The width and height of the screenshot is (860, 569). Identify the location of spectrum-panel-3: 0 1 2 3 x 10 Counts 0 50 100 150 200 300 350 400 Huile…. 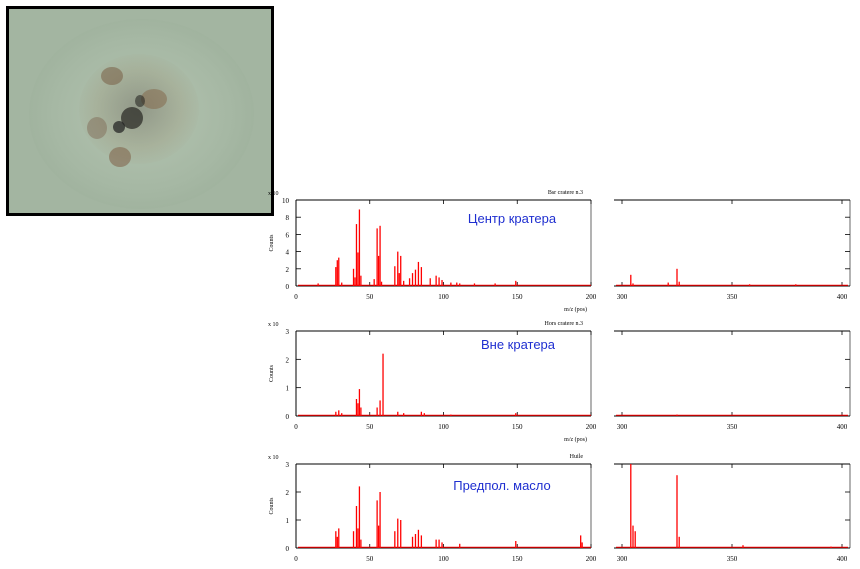
(559, 508).